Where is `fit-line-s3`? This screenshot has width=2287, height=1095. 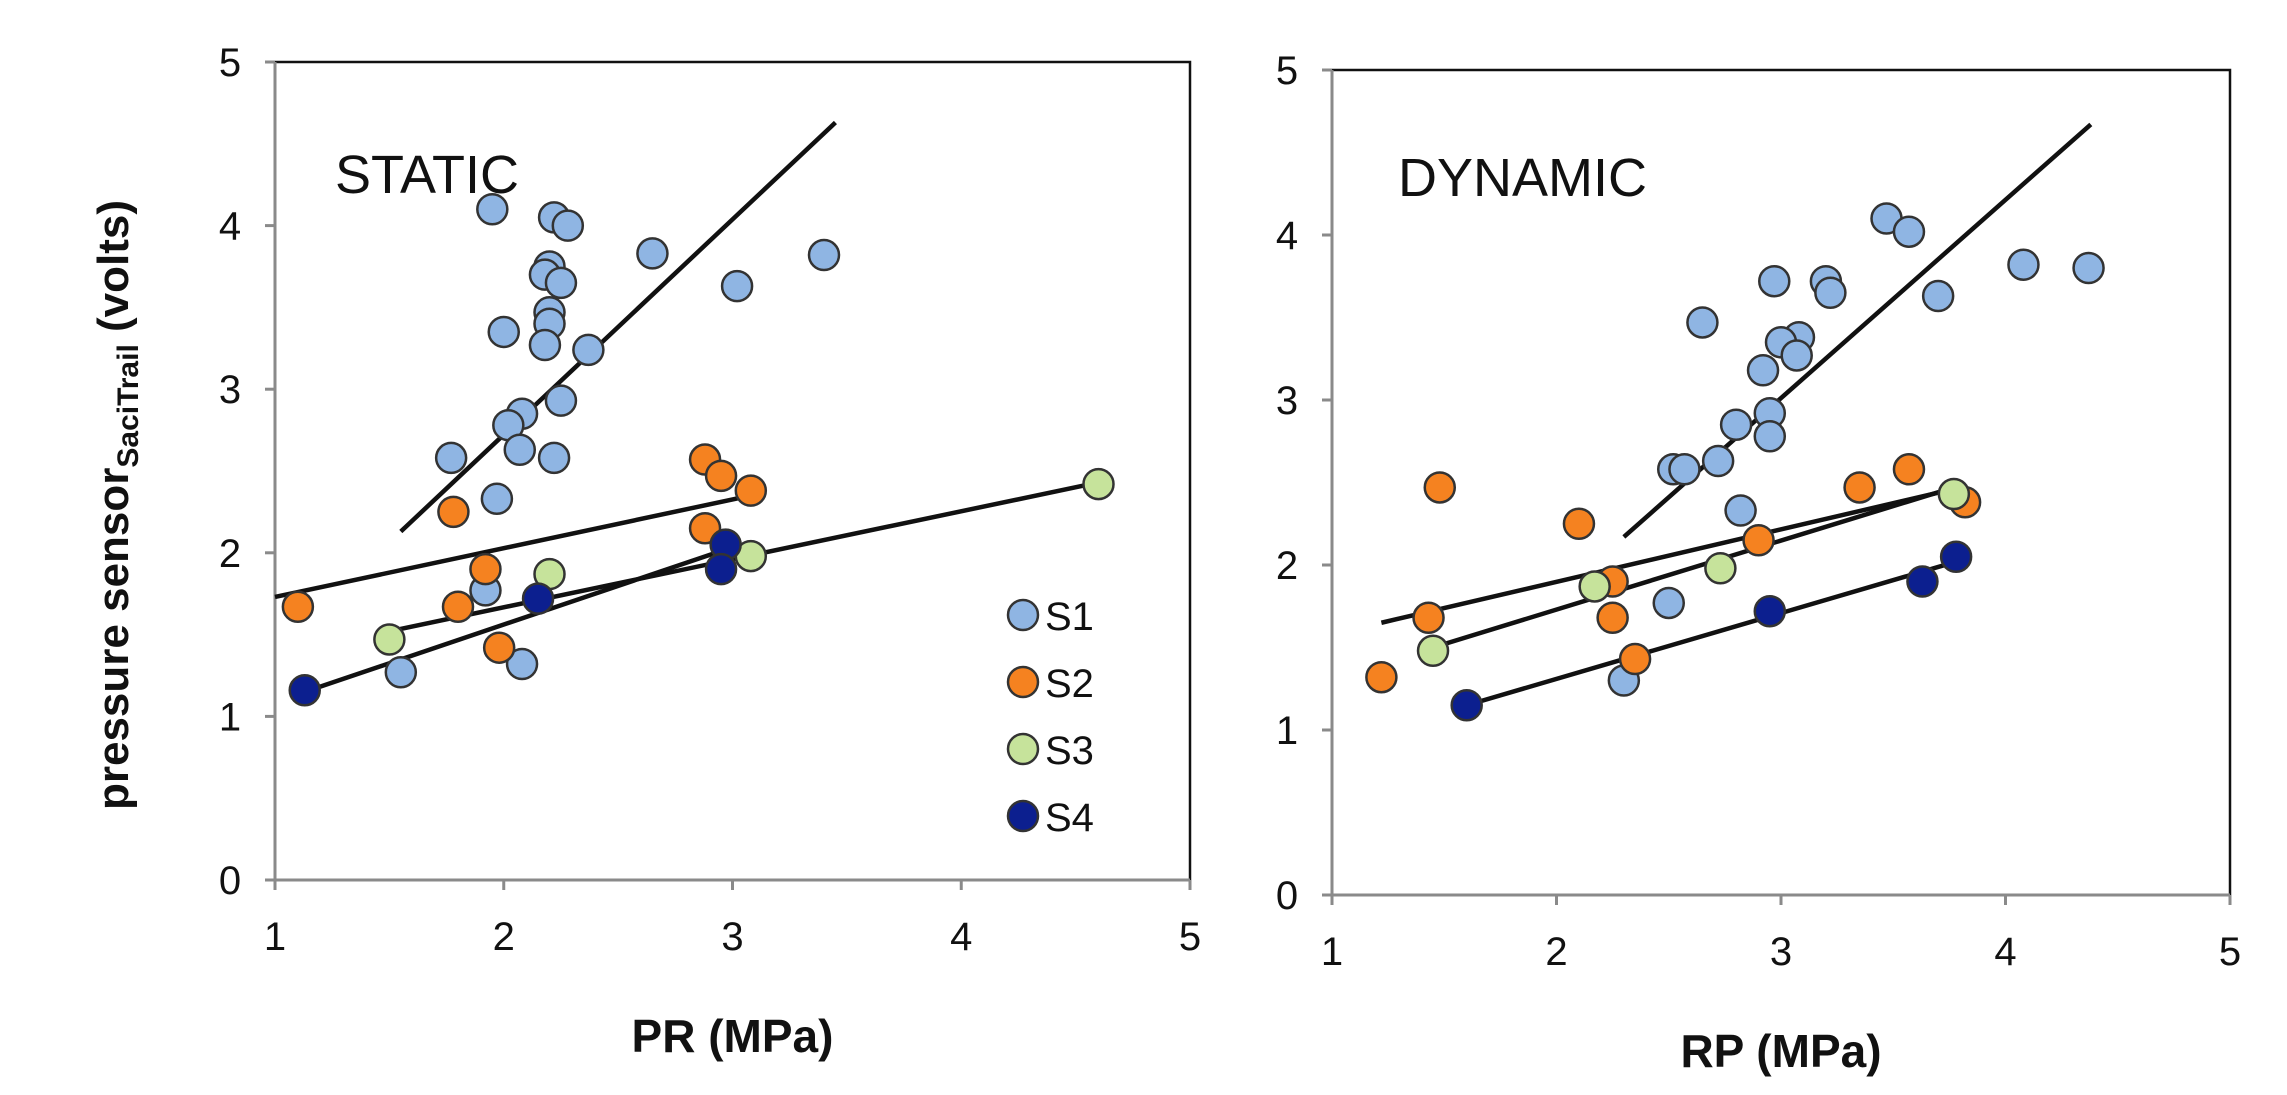 fit-line-s3 is located at coordinates (1693, 567).